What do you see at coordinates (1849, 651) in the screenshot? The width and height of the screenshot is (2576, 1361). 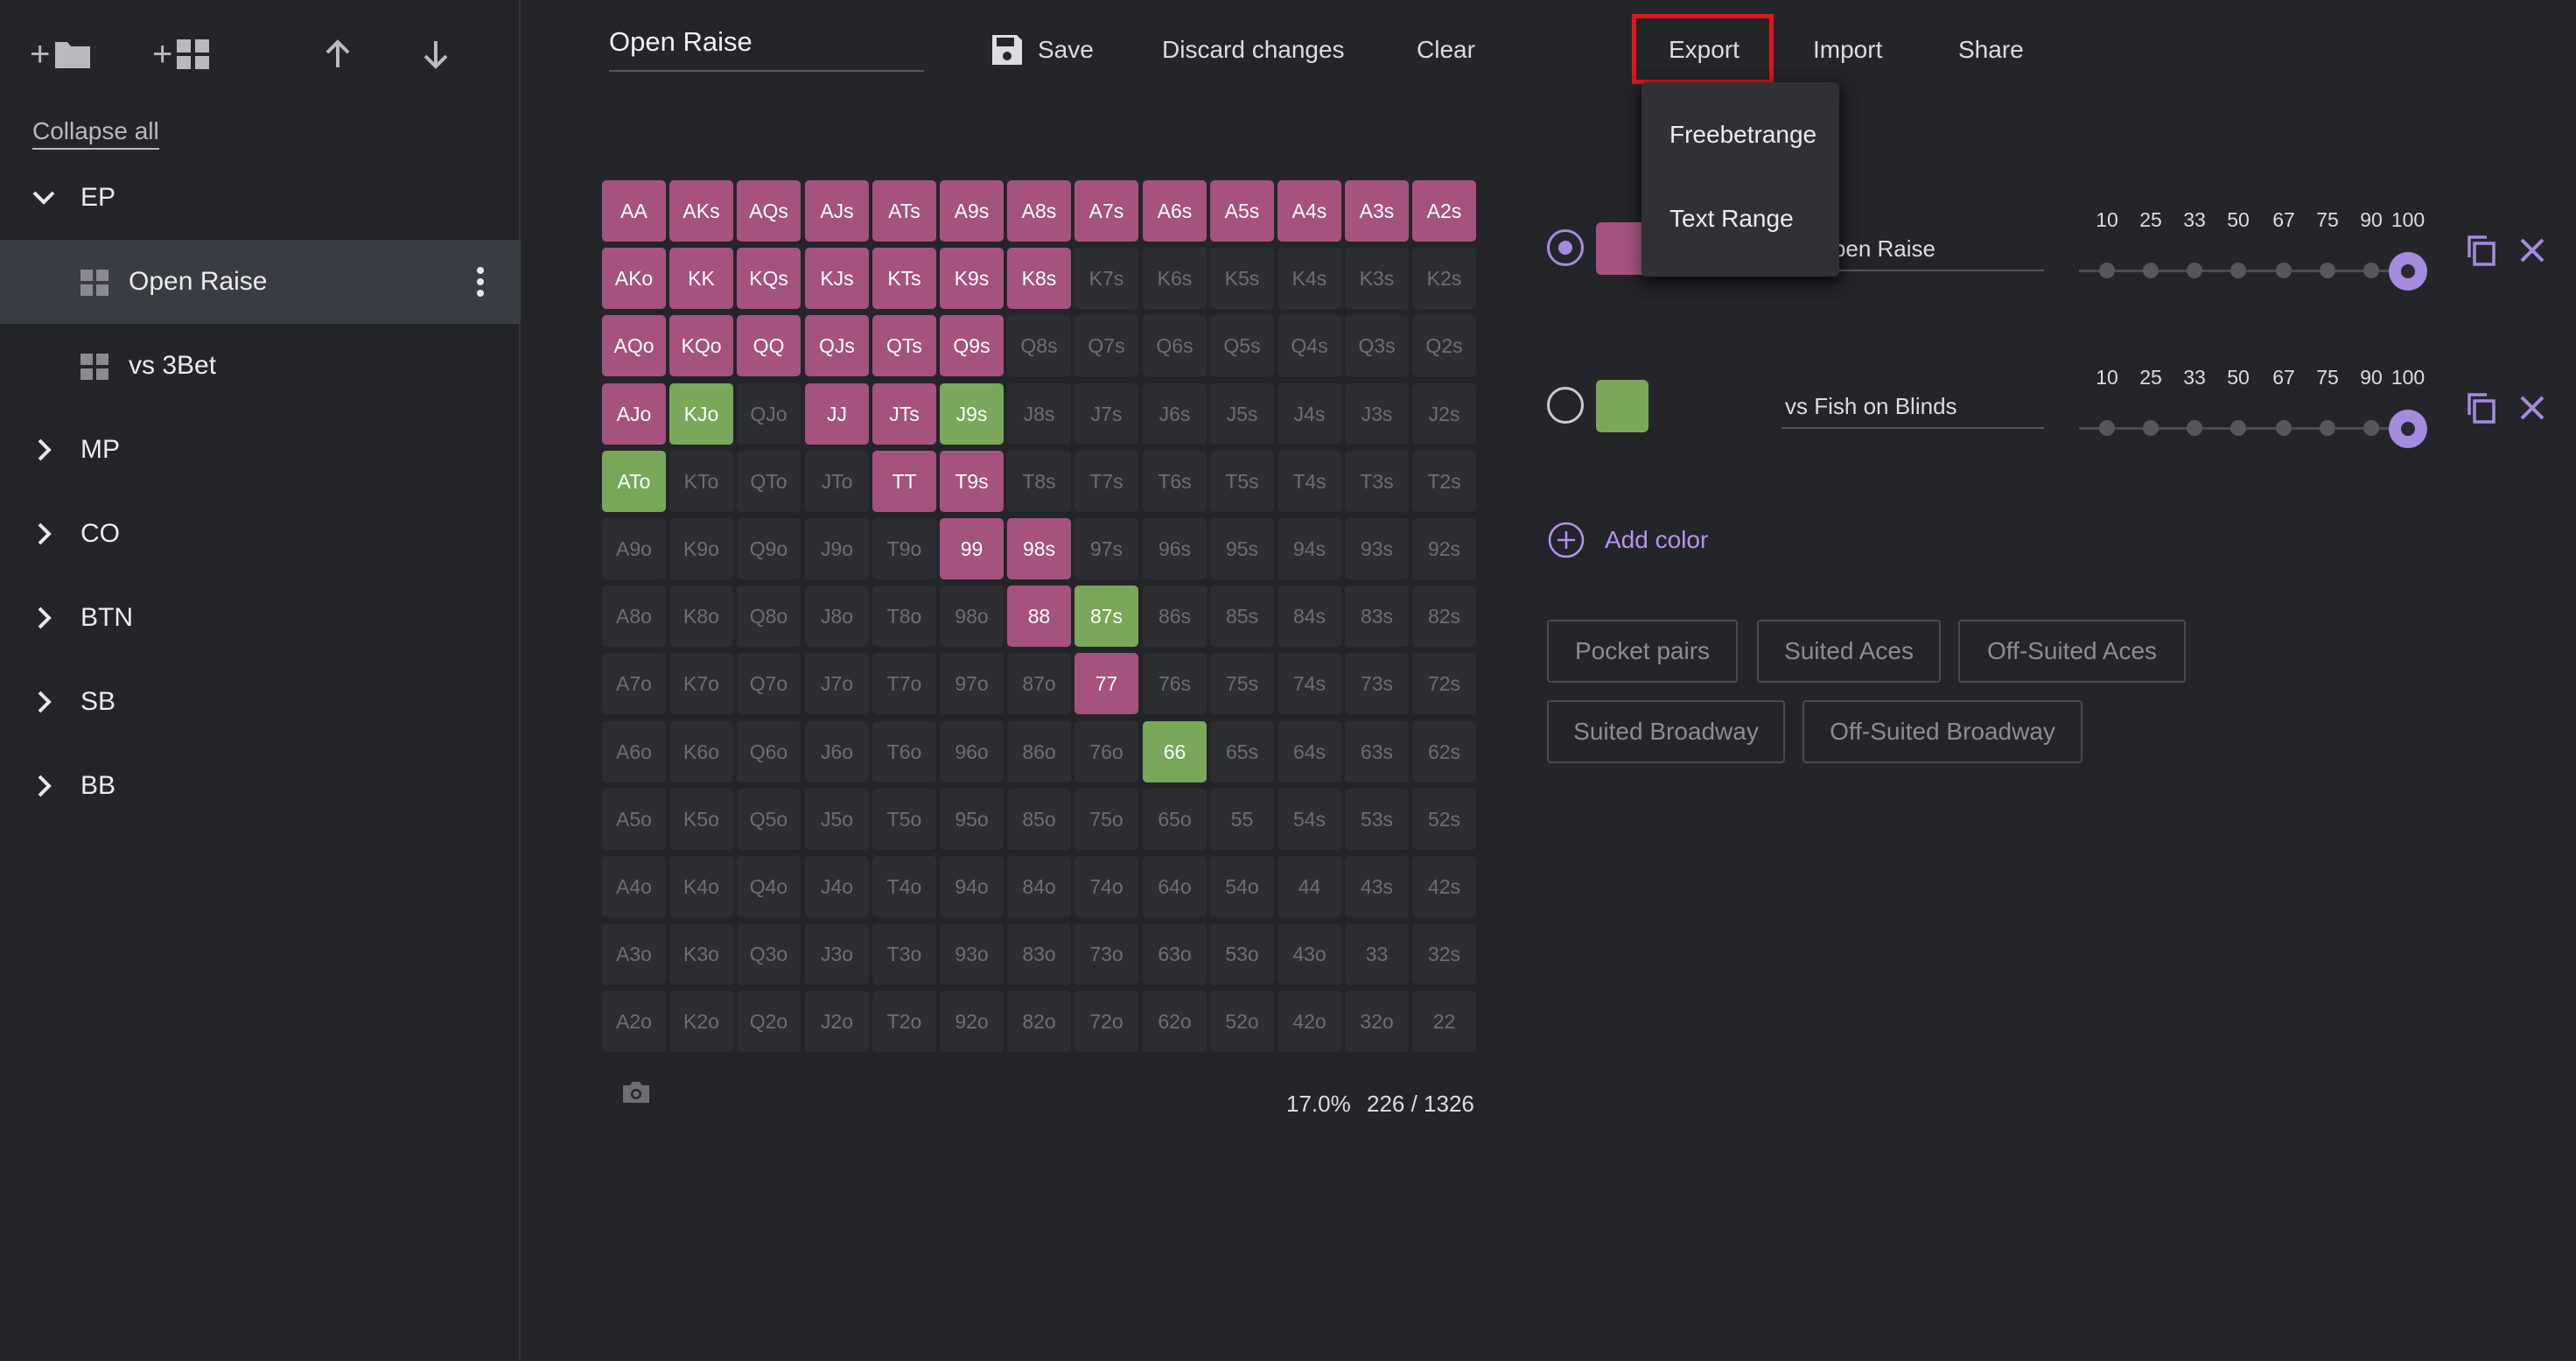 I see `preset-suited-aces: Suited Aces` at bounding box center [1849, 651].